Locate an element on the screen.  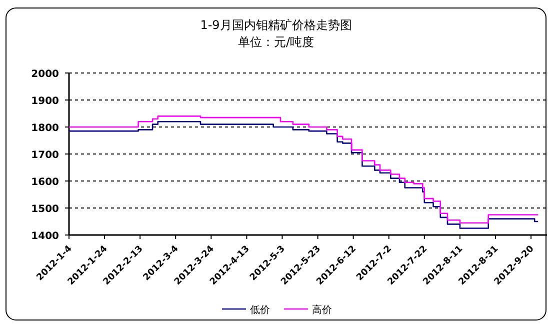
y-tick-label: 1700 is located at coordinates (45, 155).